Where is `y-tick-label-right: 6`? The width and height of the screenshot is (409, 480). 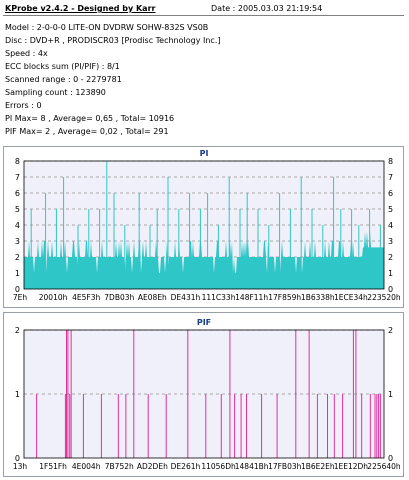
y-tick-label-right: 6 is located at coordinates (390, 193).